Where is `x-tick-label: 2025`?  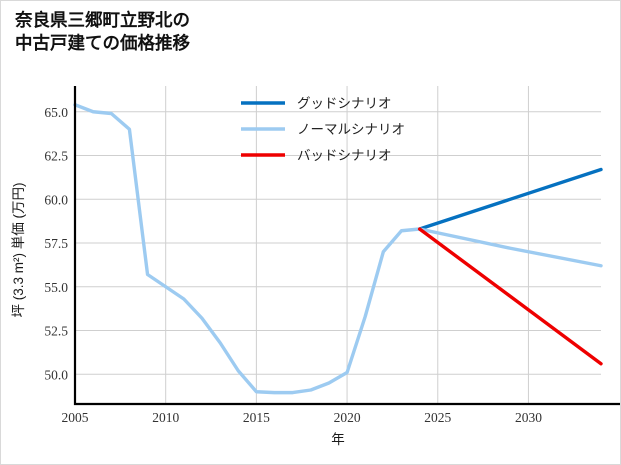 x-tick-label: 2025 is located at coordinates (437, 417).